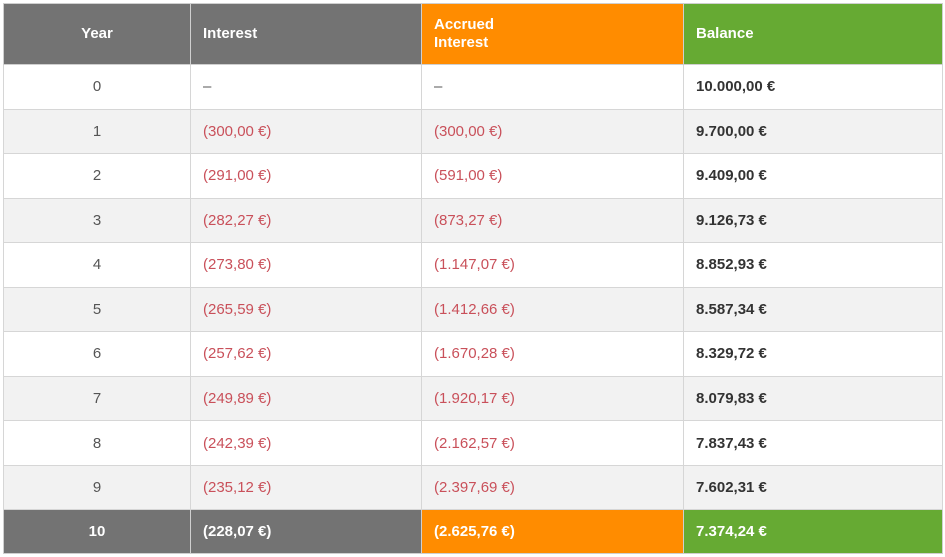  What do you see at coordinates (813, 220) in the screenshot?
I see `balance-cell: 9.126,73 €` at bounding box center [813, 220].